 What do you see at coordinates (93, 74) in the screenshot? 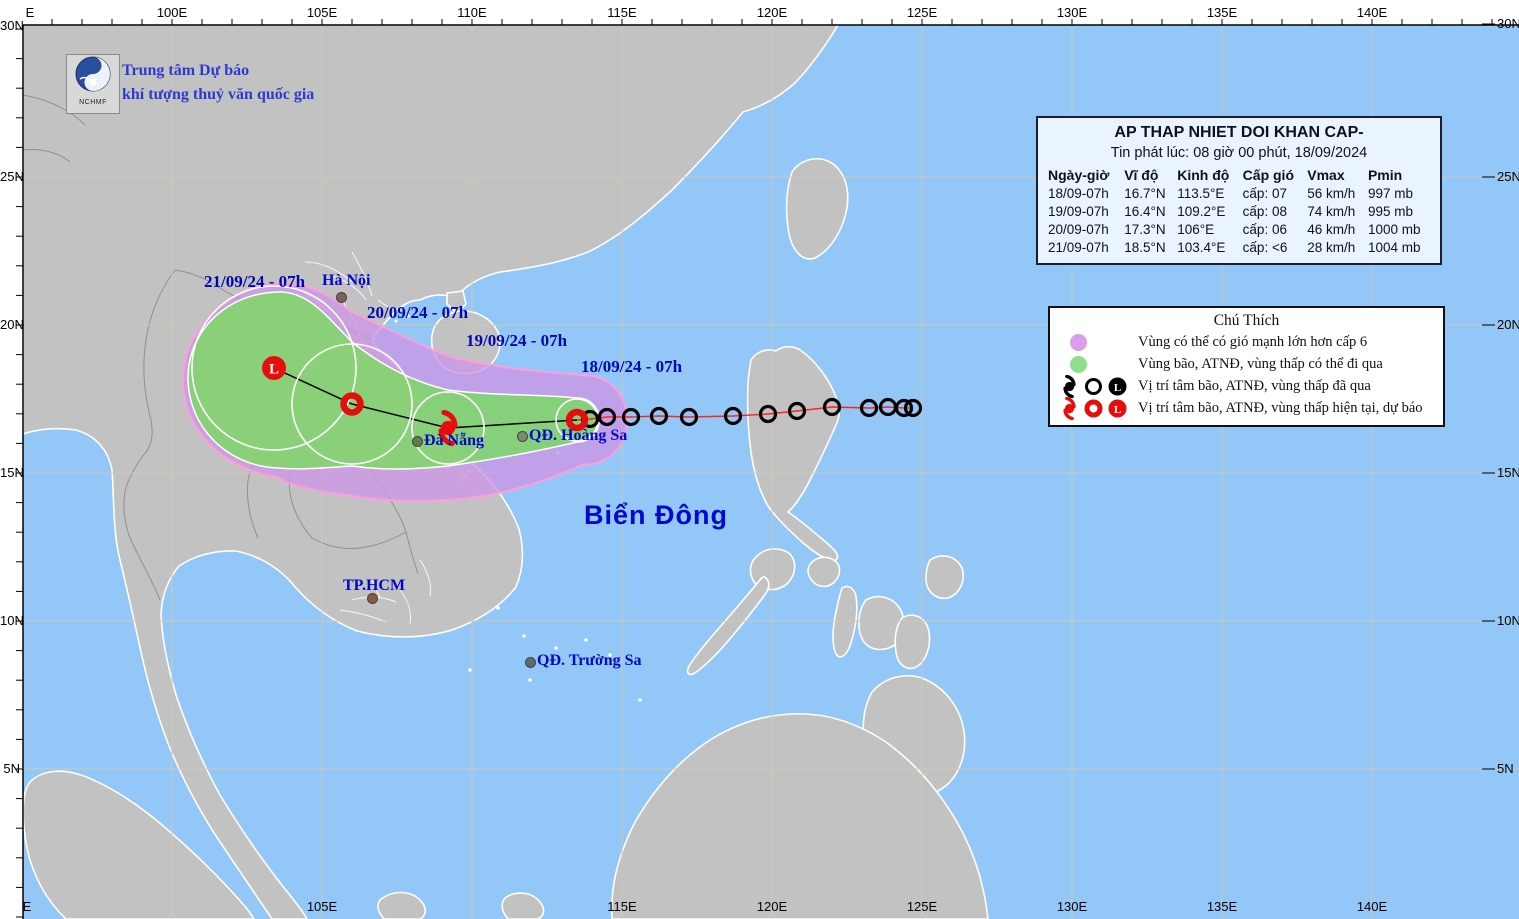
I see `nchmf-logo-icon` at bounding box center [93, 74].